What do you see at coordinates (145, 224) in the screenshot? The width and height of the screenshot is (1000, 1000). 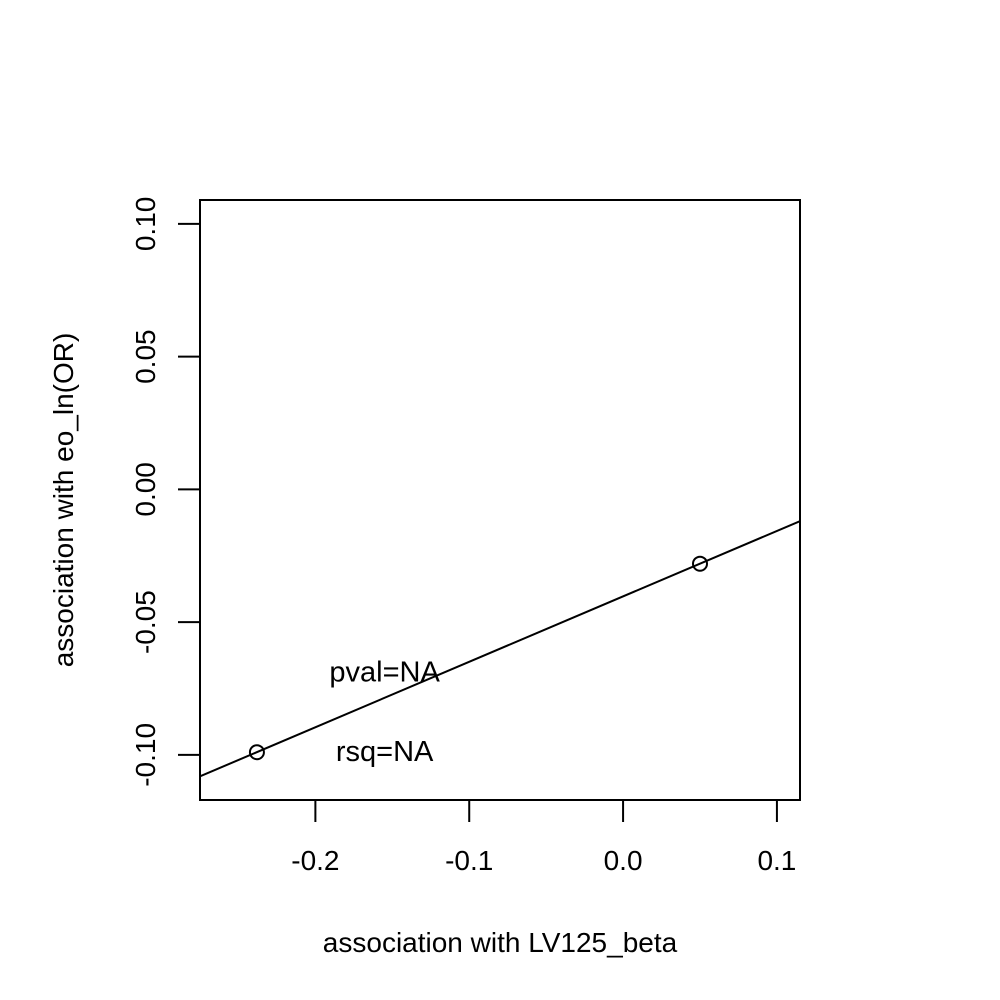 I see `y-tick-label: 0.10` at bounding box center [145, 224].